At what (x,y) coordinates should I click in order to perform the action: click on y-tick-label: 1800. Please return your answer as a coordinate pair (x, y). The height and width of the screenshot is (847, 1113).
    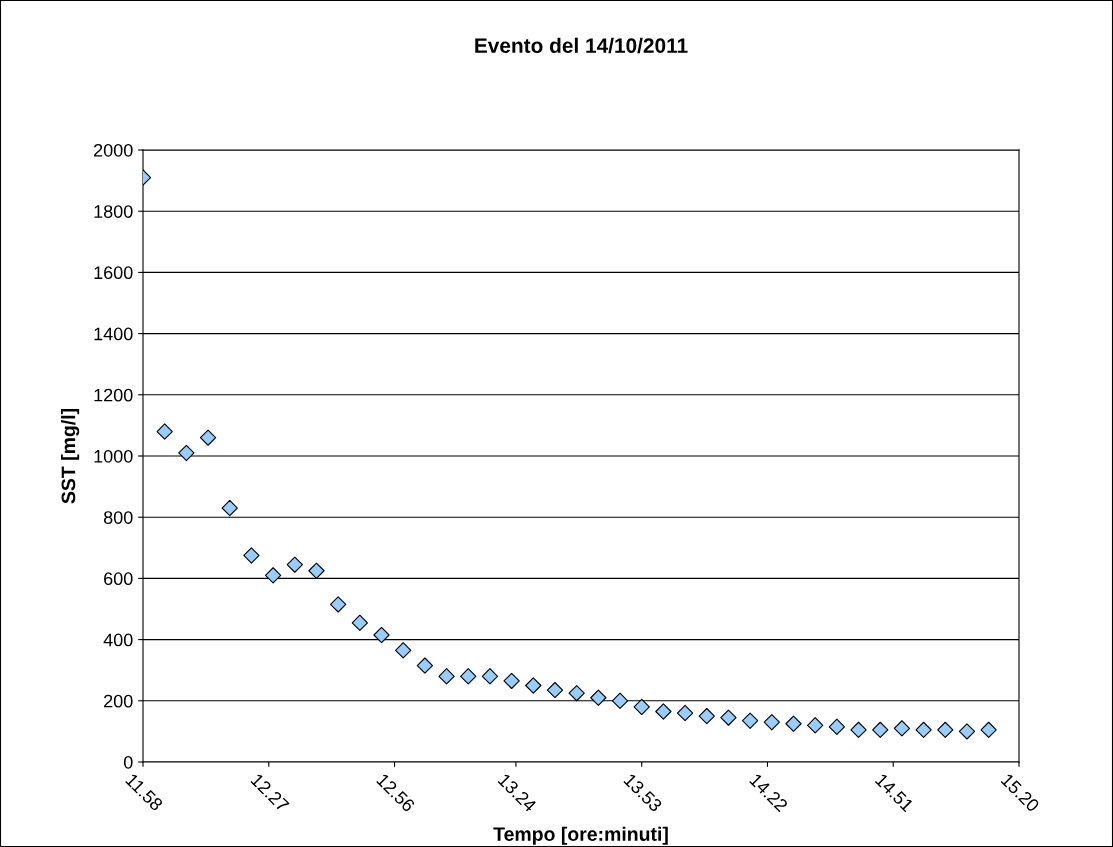
    Looking at the image, I should click on (113, 211).